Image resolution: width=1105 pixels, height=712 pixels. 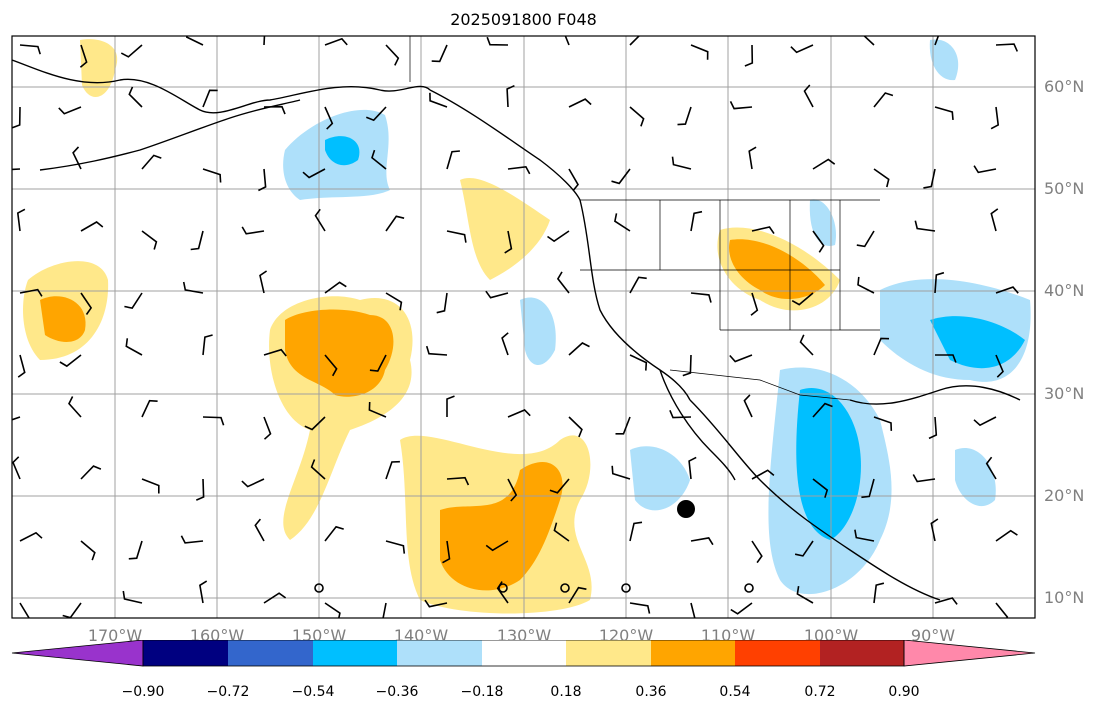 I want to click on mexico-pacific-coast, so click(x=815, y=500).